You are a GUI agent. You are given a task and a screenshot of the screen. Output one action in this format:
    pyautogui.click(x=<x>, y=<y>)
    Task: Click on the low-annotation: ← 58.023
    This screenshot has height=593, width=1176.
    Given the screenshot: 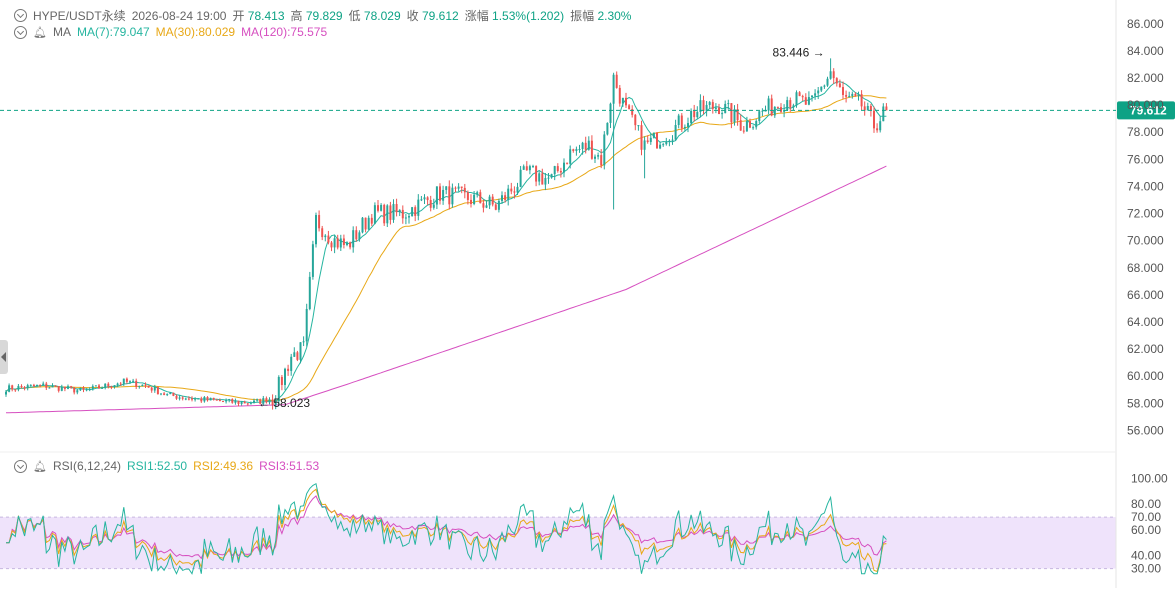 What is the action you would take?
    pyautogui.click(x=284, y=403)
    